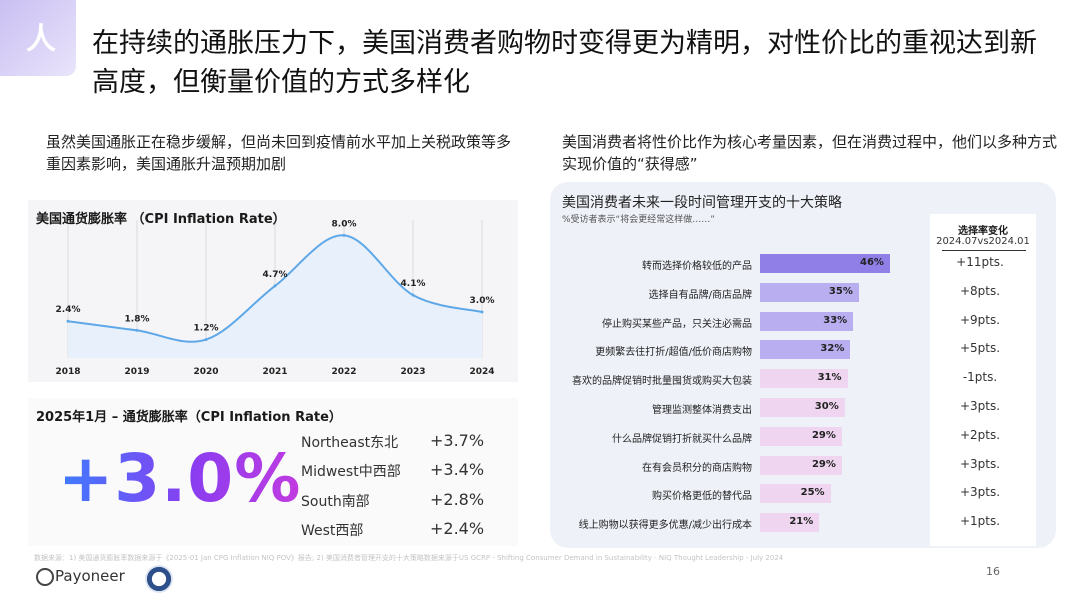 This screenshot has height=607, width=1080. Describe the element at coordinates (161, 219) in the screenshot. I see `inflation-chart-title: 美国通货膨胀率 （CPI Inflation Rate）` at that location.